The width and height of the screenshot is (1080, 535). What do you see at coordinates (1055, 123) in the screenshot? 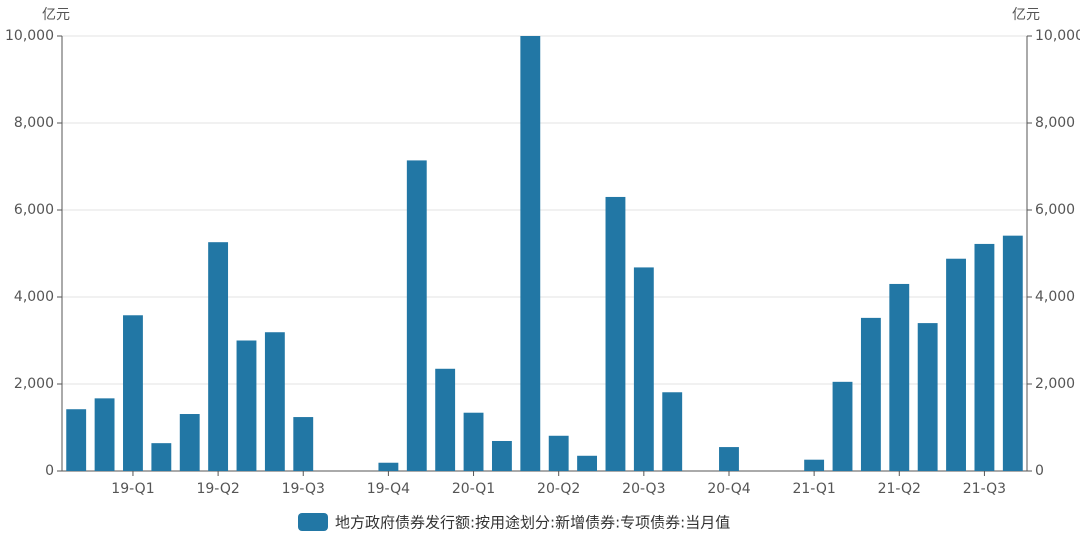
I see `y2-tick-label: 8,000` at bounding box center [1055, 123].